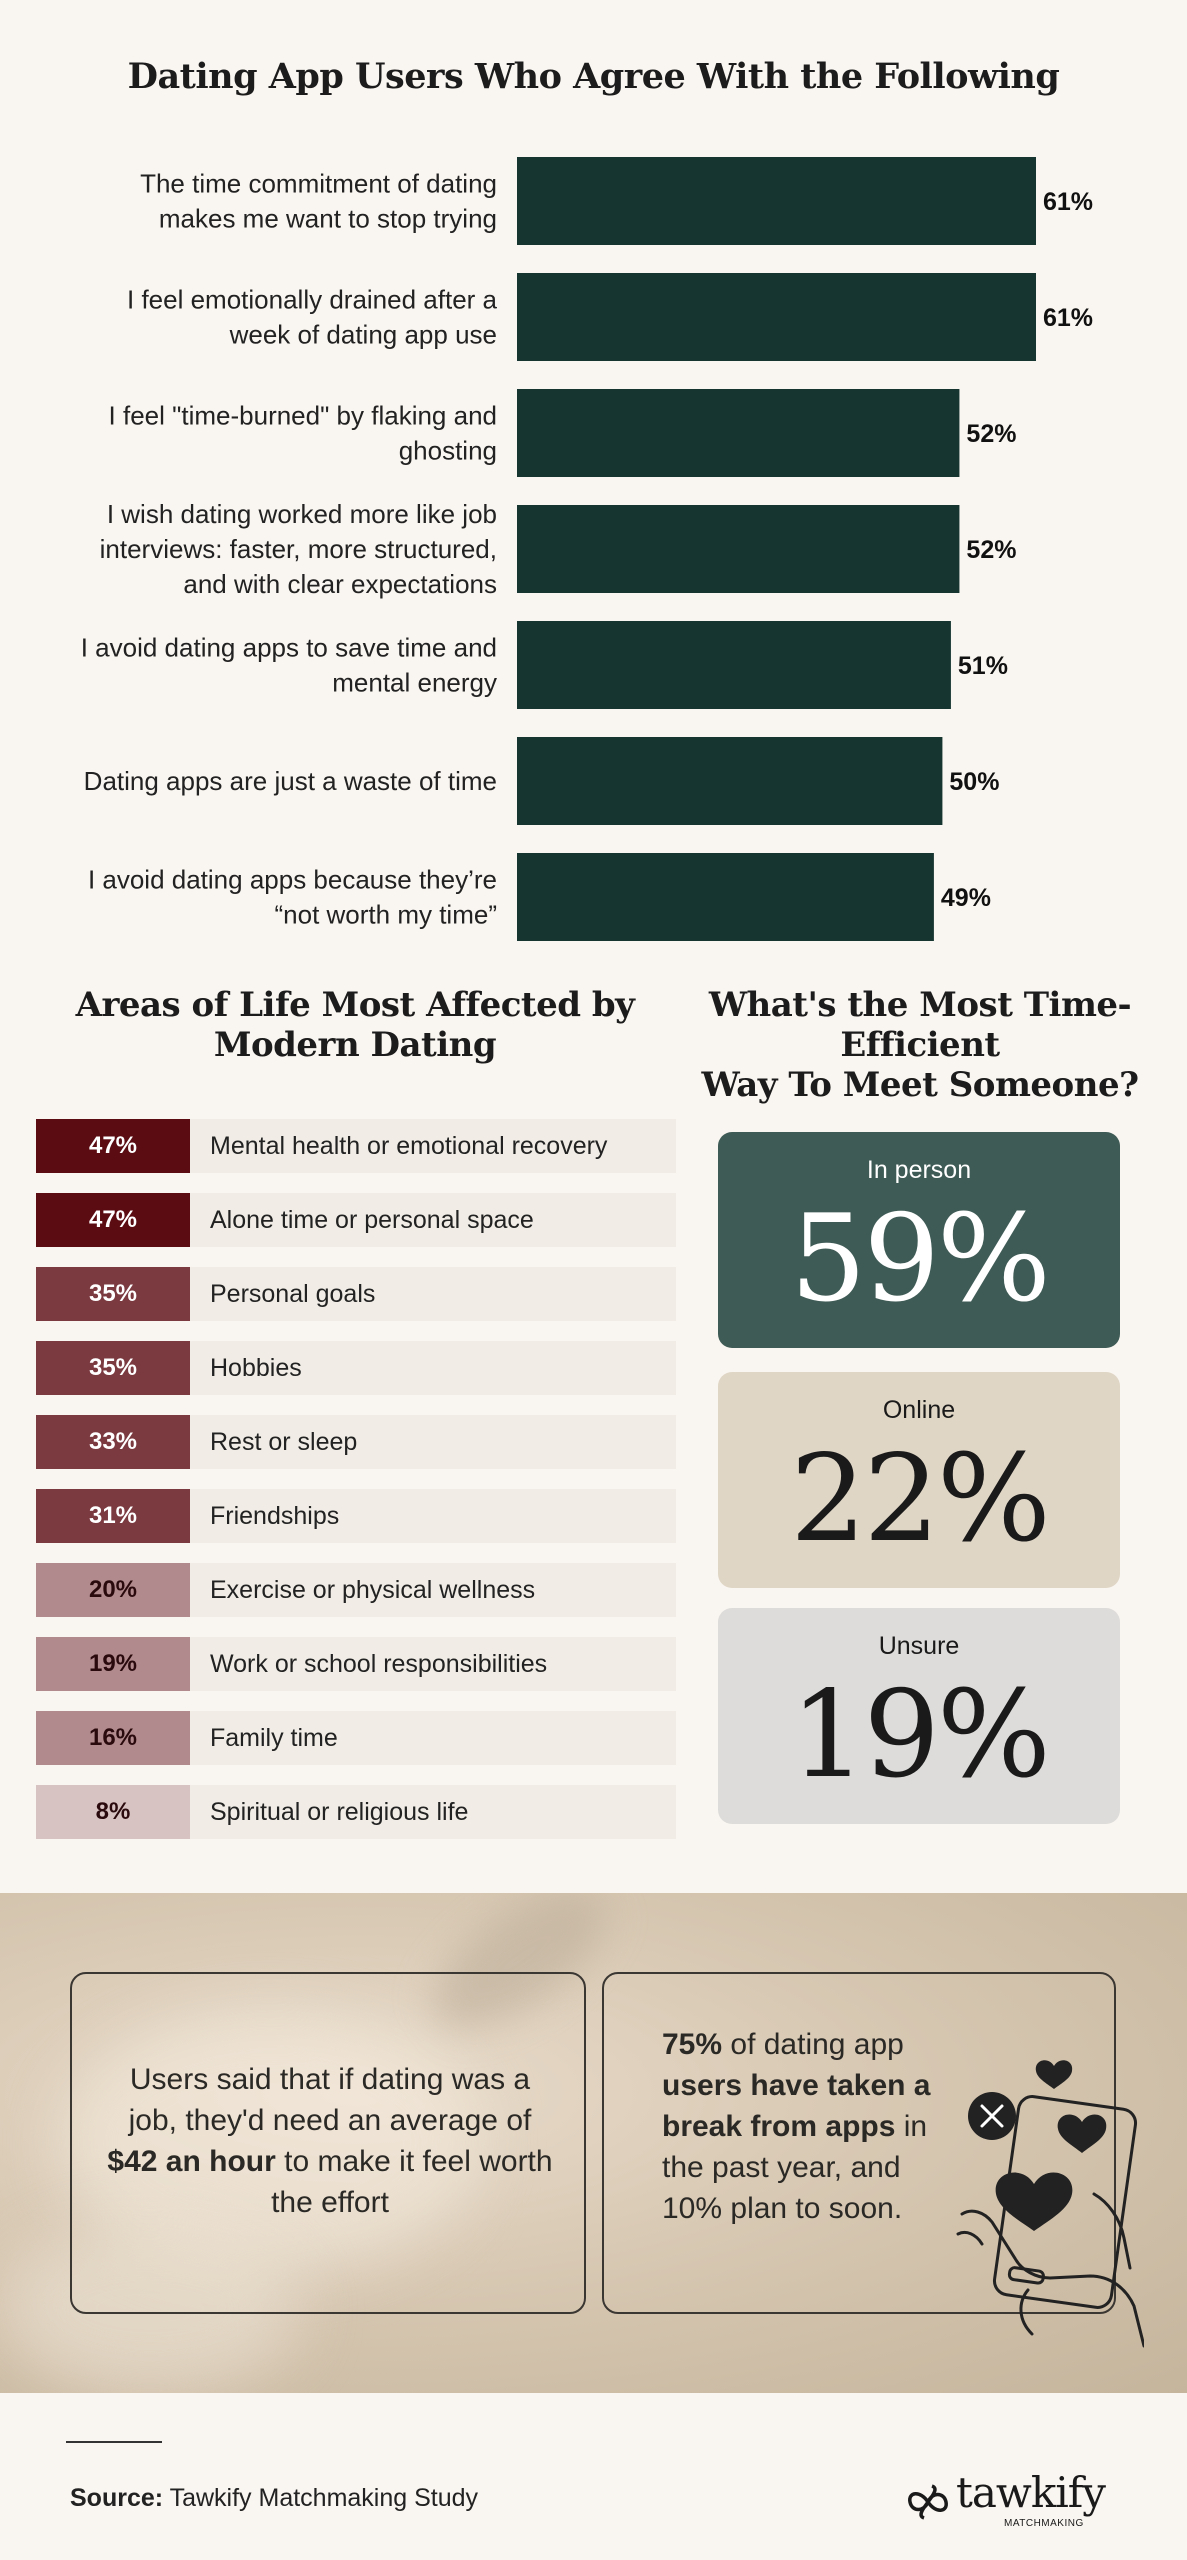 The width and height of the screenshot is (1187, 2560). What do you see at coordinates (113, 1442) in the screenshot?
I see `area-percent: 33%` at bounding box center [113, 1442].